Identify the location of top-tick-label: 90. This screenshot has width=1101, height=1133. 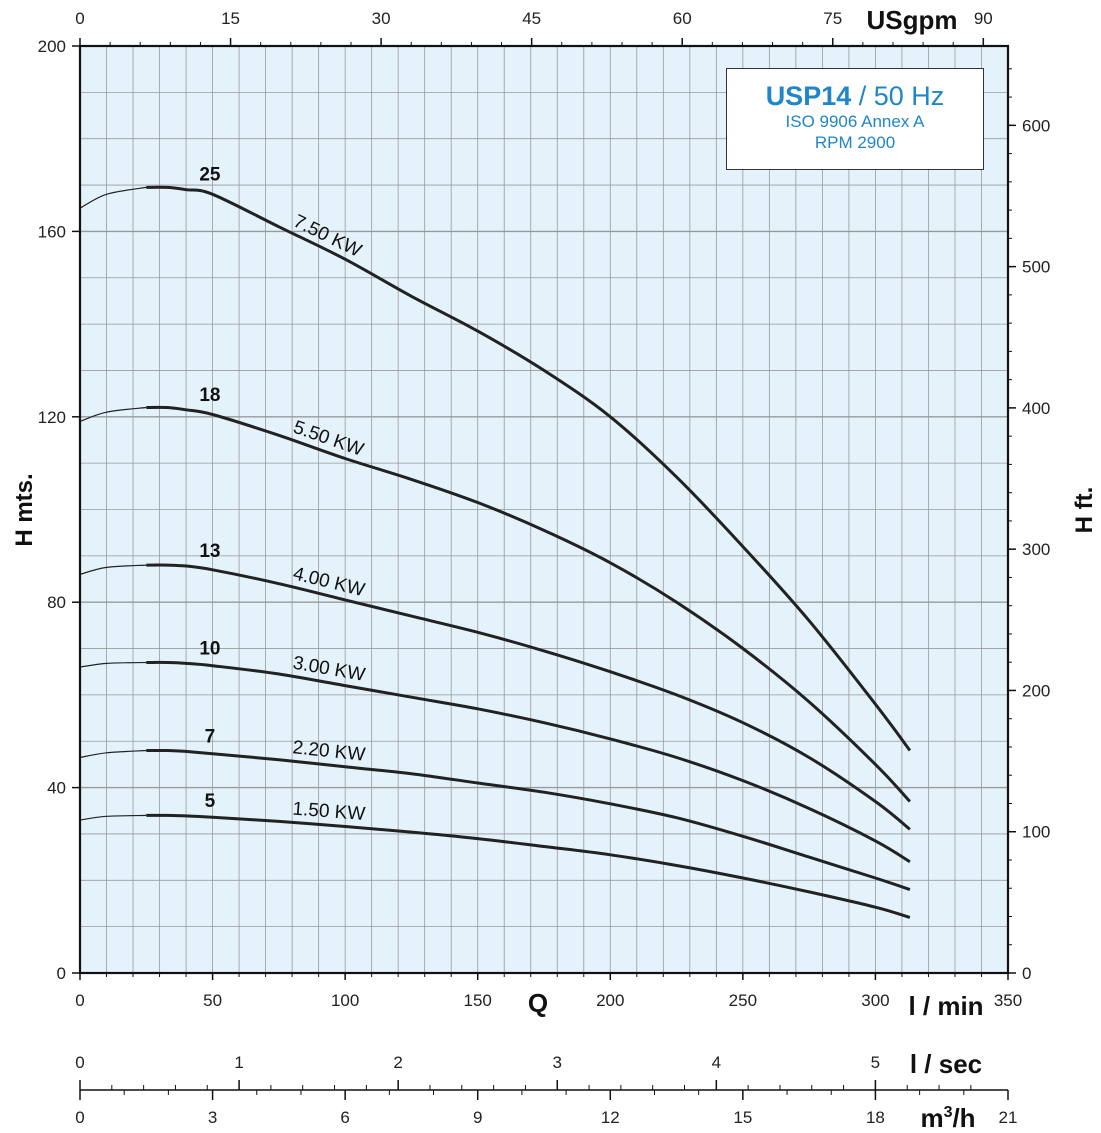
(983, 18).